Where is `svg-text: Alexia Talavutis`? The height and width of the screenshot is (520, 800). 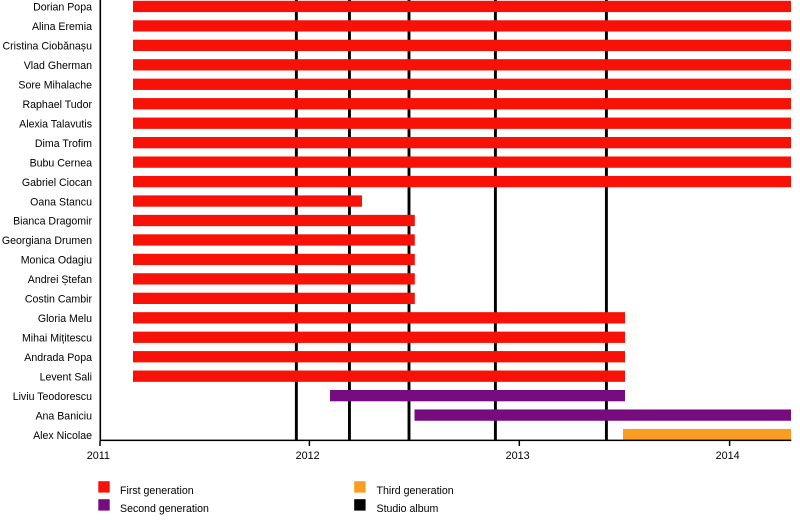 svg-text: Alexia Talavutis is located at coordinates (55, 124).